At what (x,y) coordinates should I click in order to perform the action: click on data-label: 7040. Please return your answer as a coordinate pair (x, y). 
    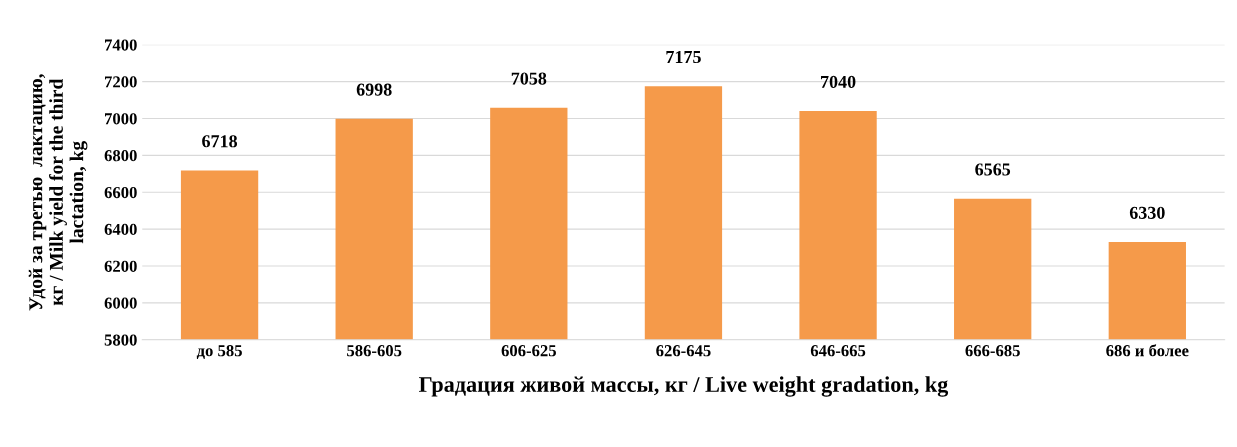
    Looking at the image, I should click on (838, 81).